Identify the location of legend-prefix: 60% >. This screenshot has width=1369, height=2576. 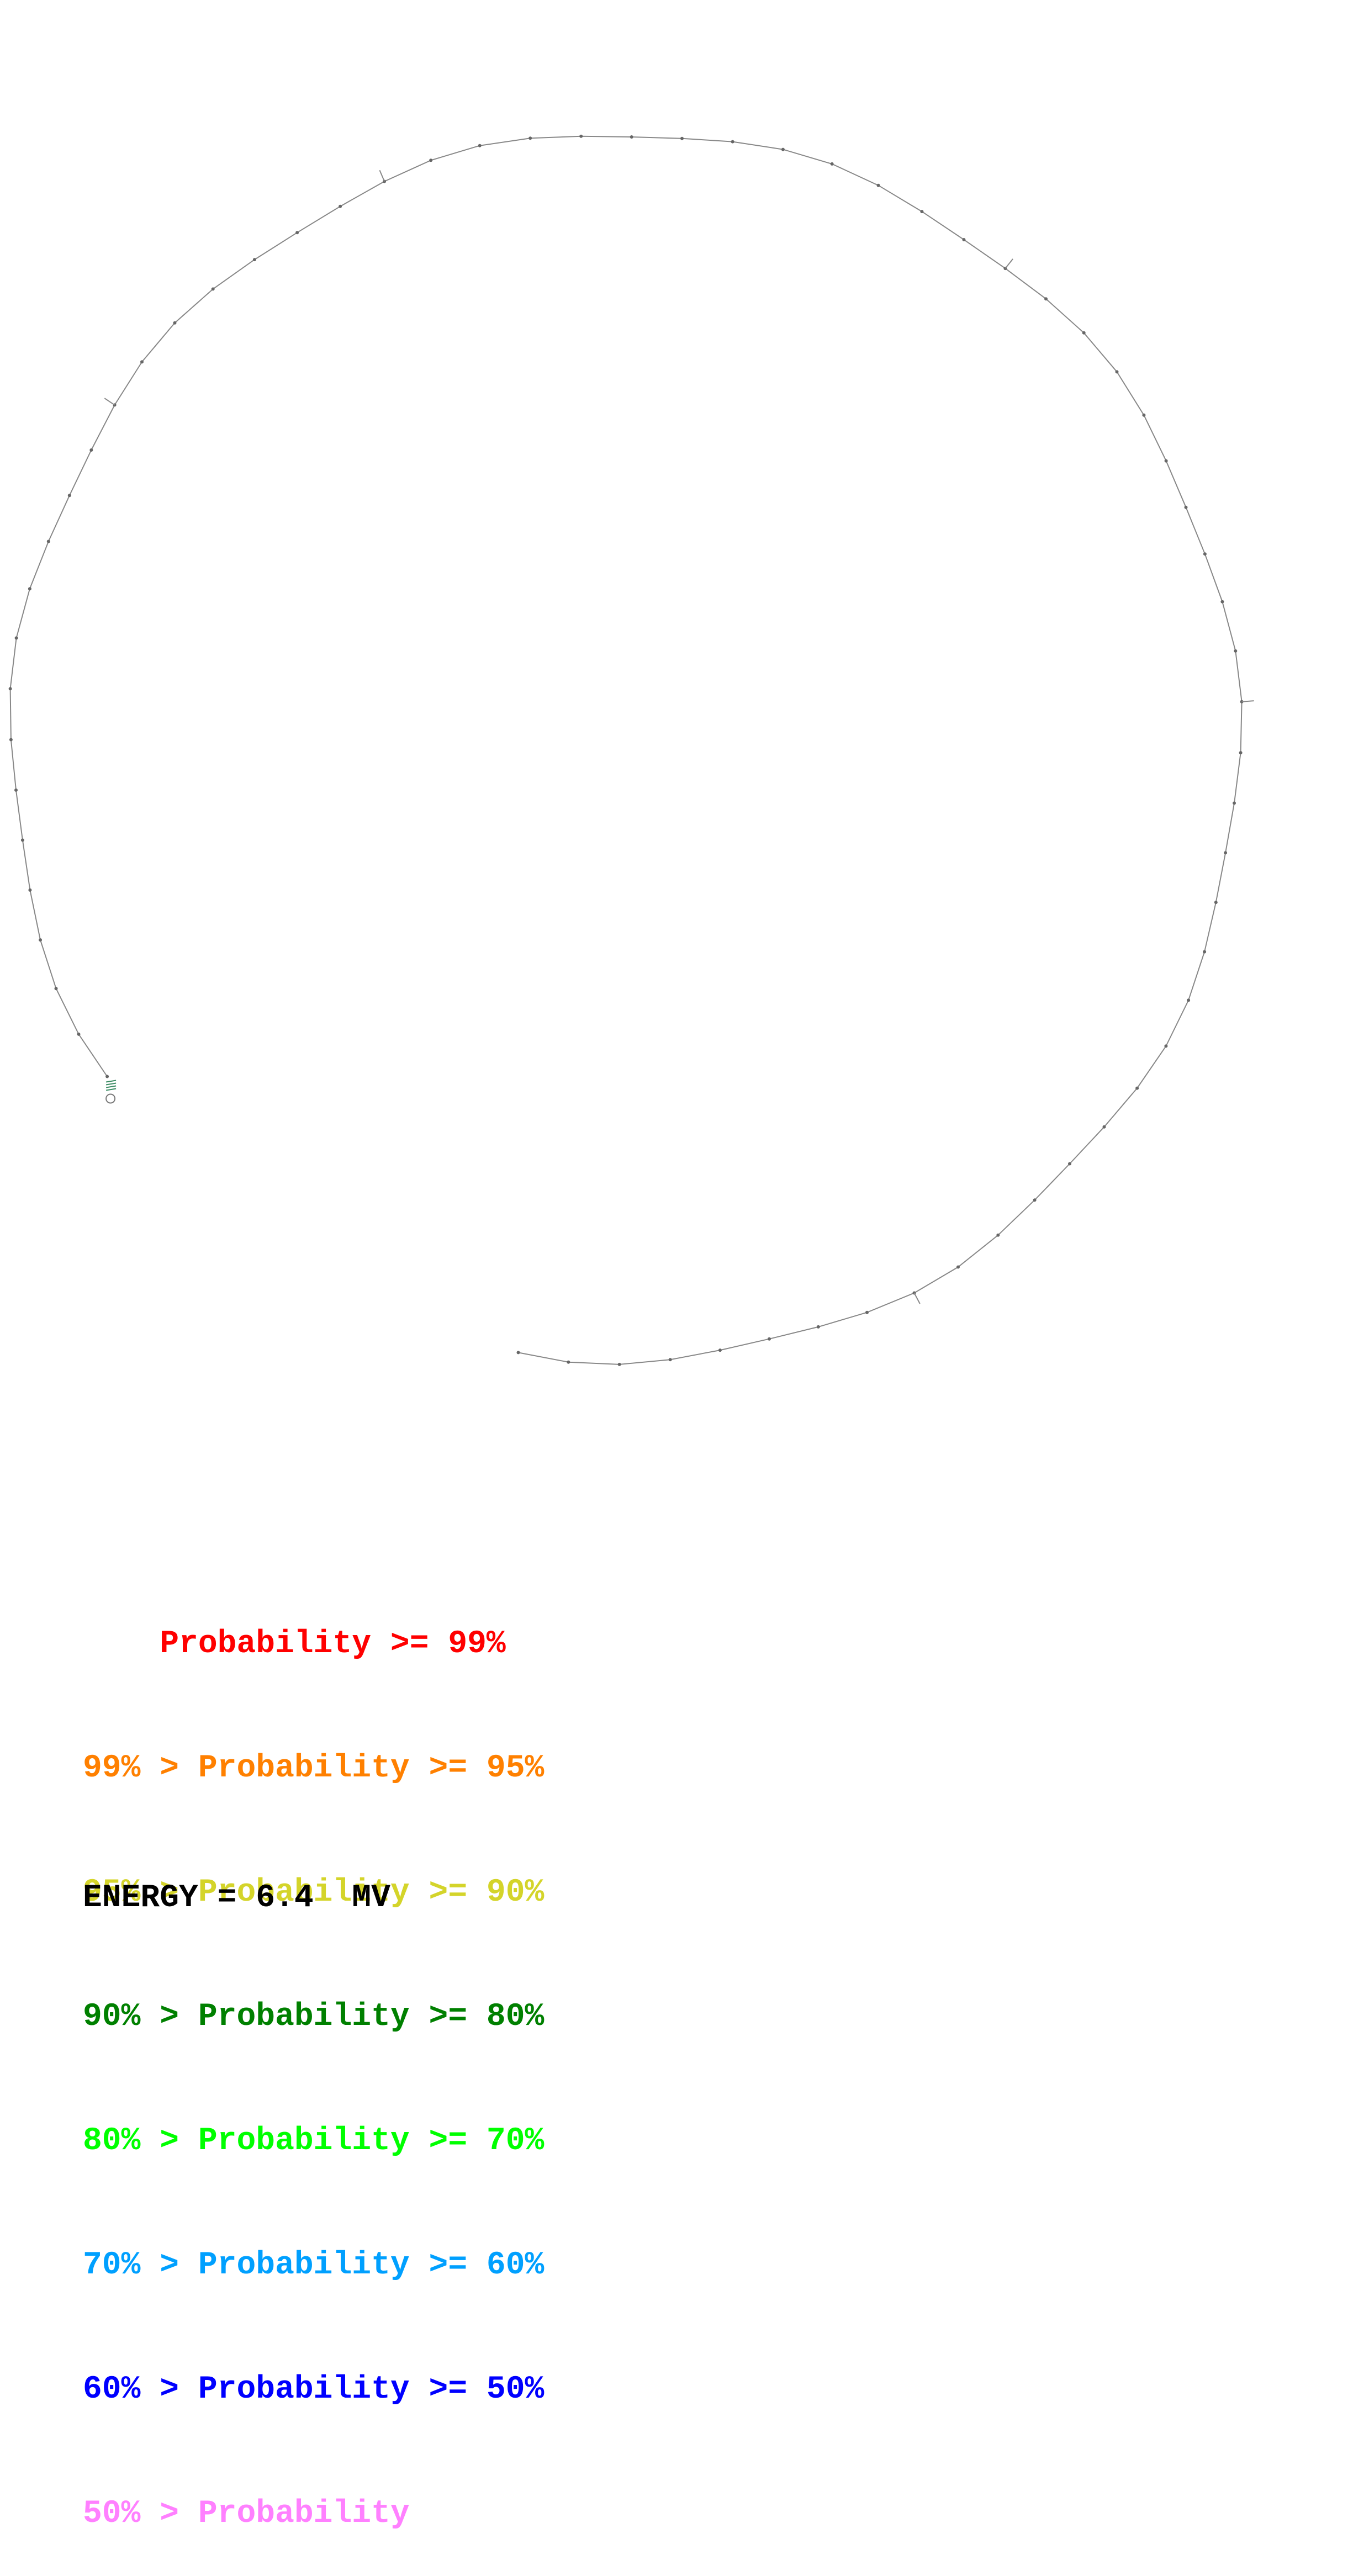
(140, 2390).